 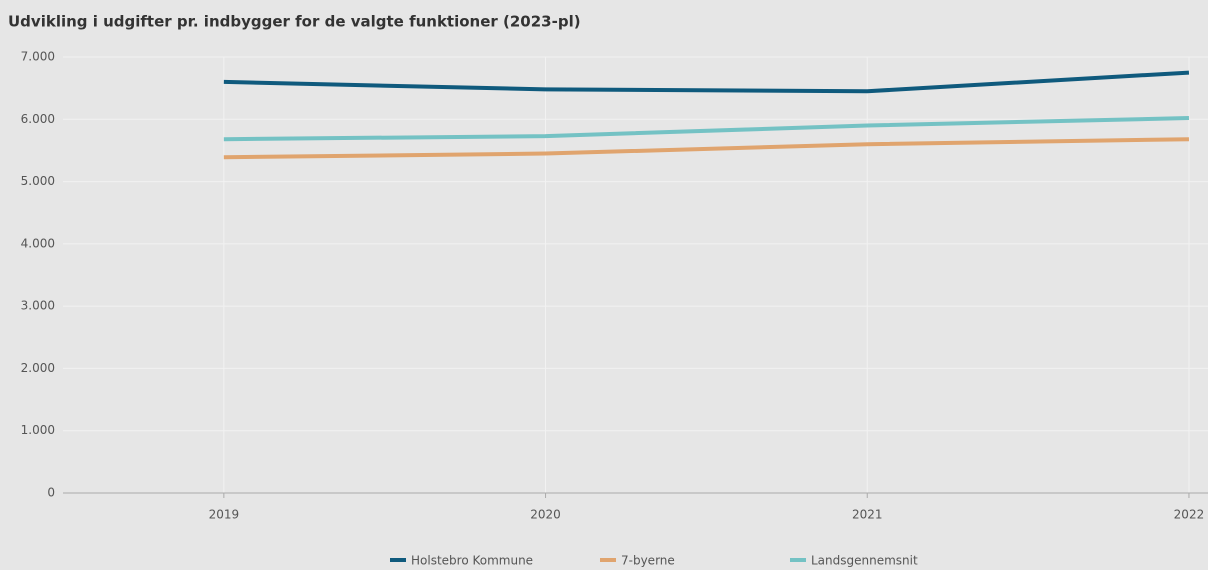 I want to click on y-tick-label: 1.000, so click(x=38, y=430).